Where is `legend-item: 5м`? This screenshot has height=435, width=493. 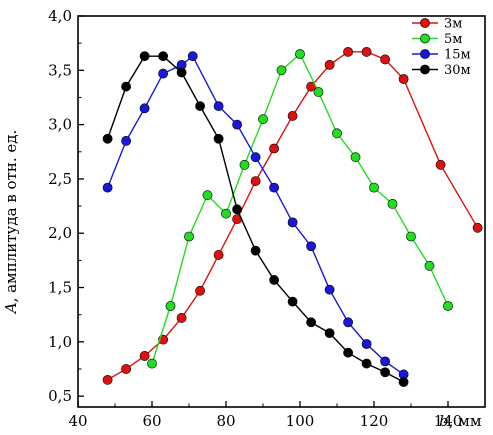
legend-item: 5м is located at coordinates (437, 39).